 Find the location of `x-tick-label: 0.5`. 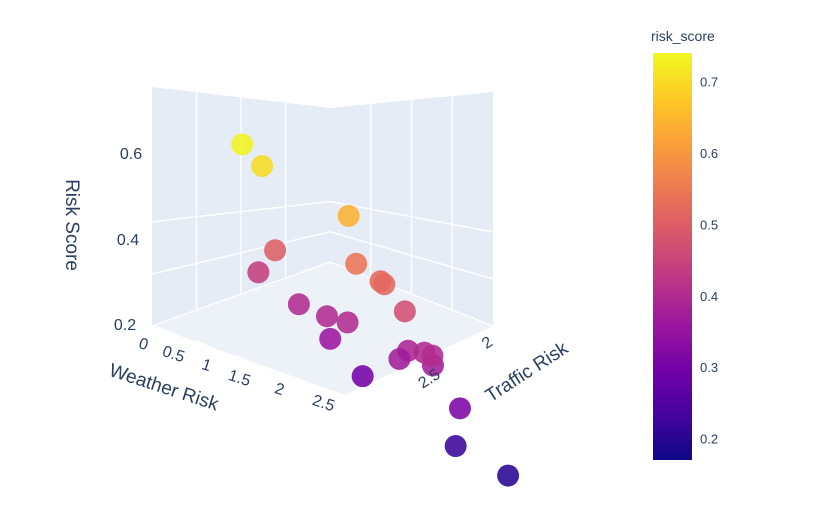

x-tick-label: 0.5 is located at coordinates (173, 354).